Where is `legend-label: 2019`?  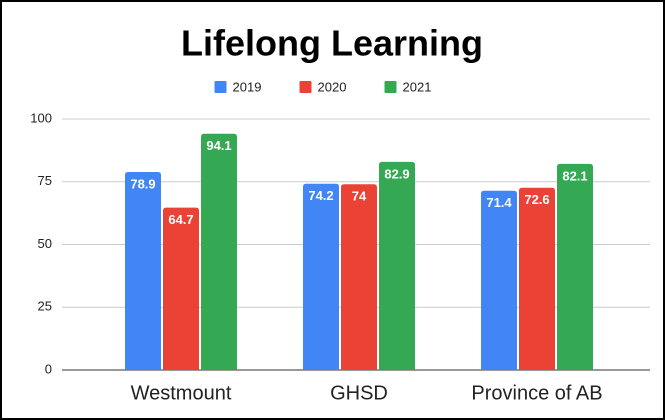 legend-label: 2019 is located at coordinates (247, 86).